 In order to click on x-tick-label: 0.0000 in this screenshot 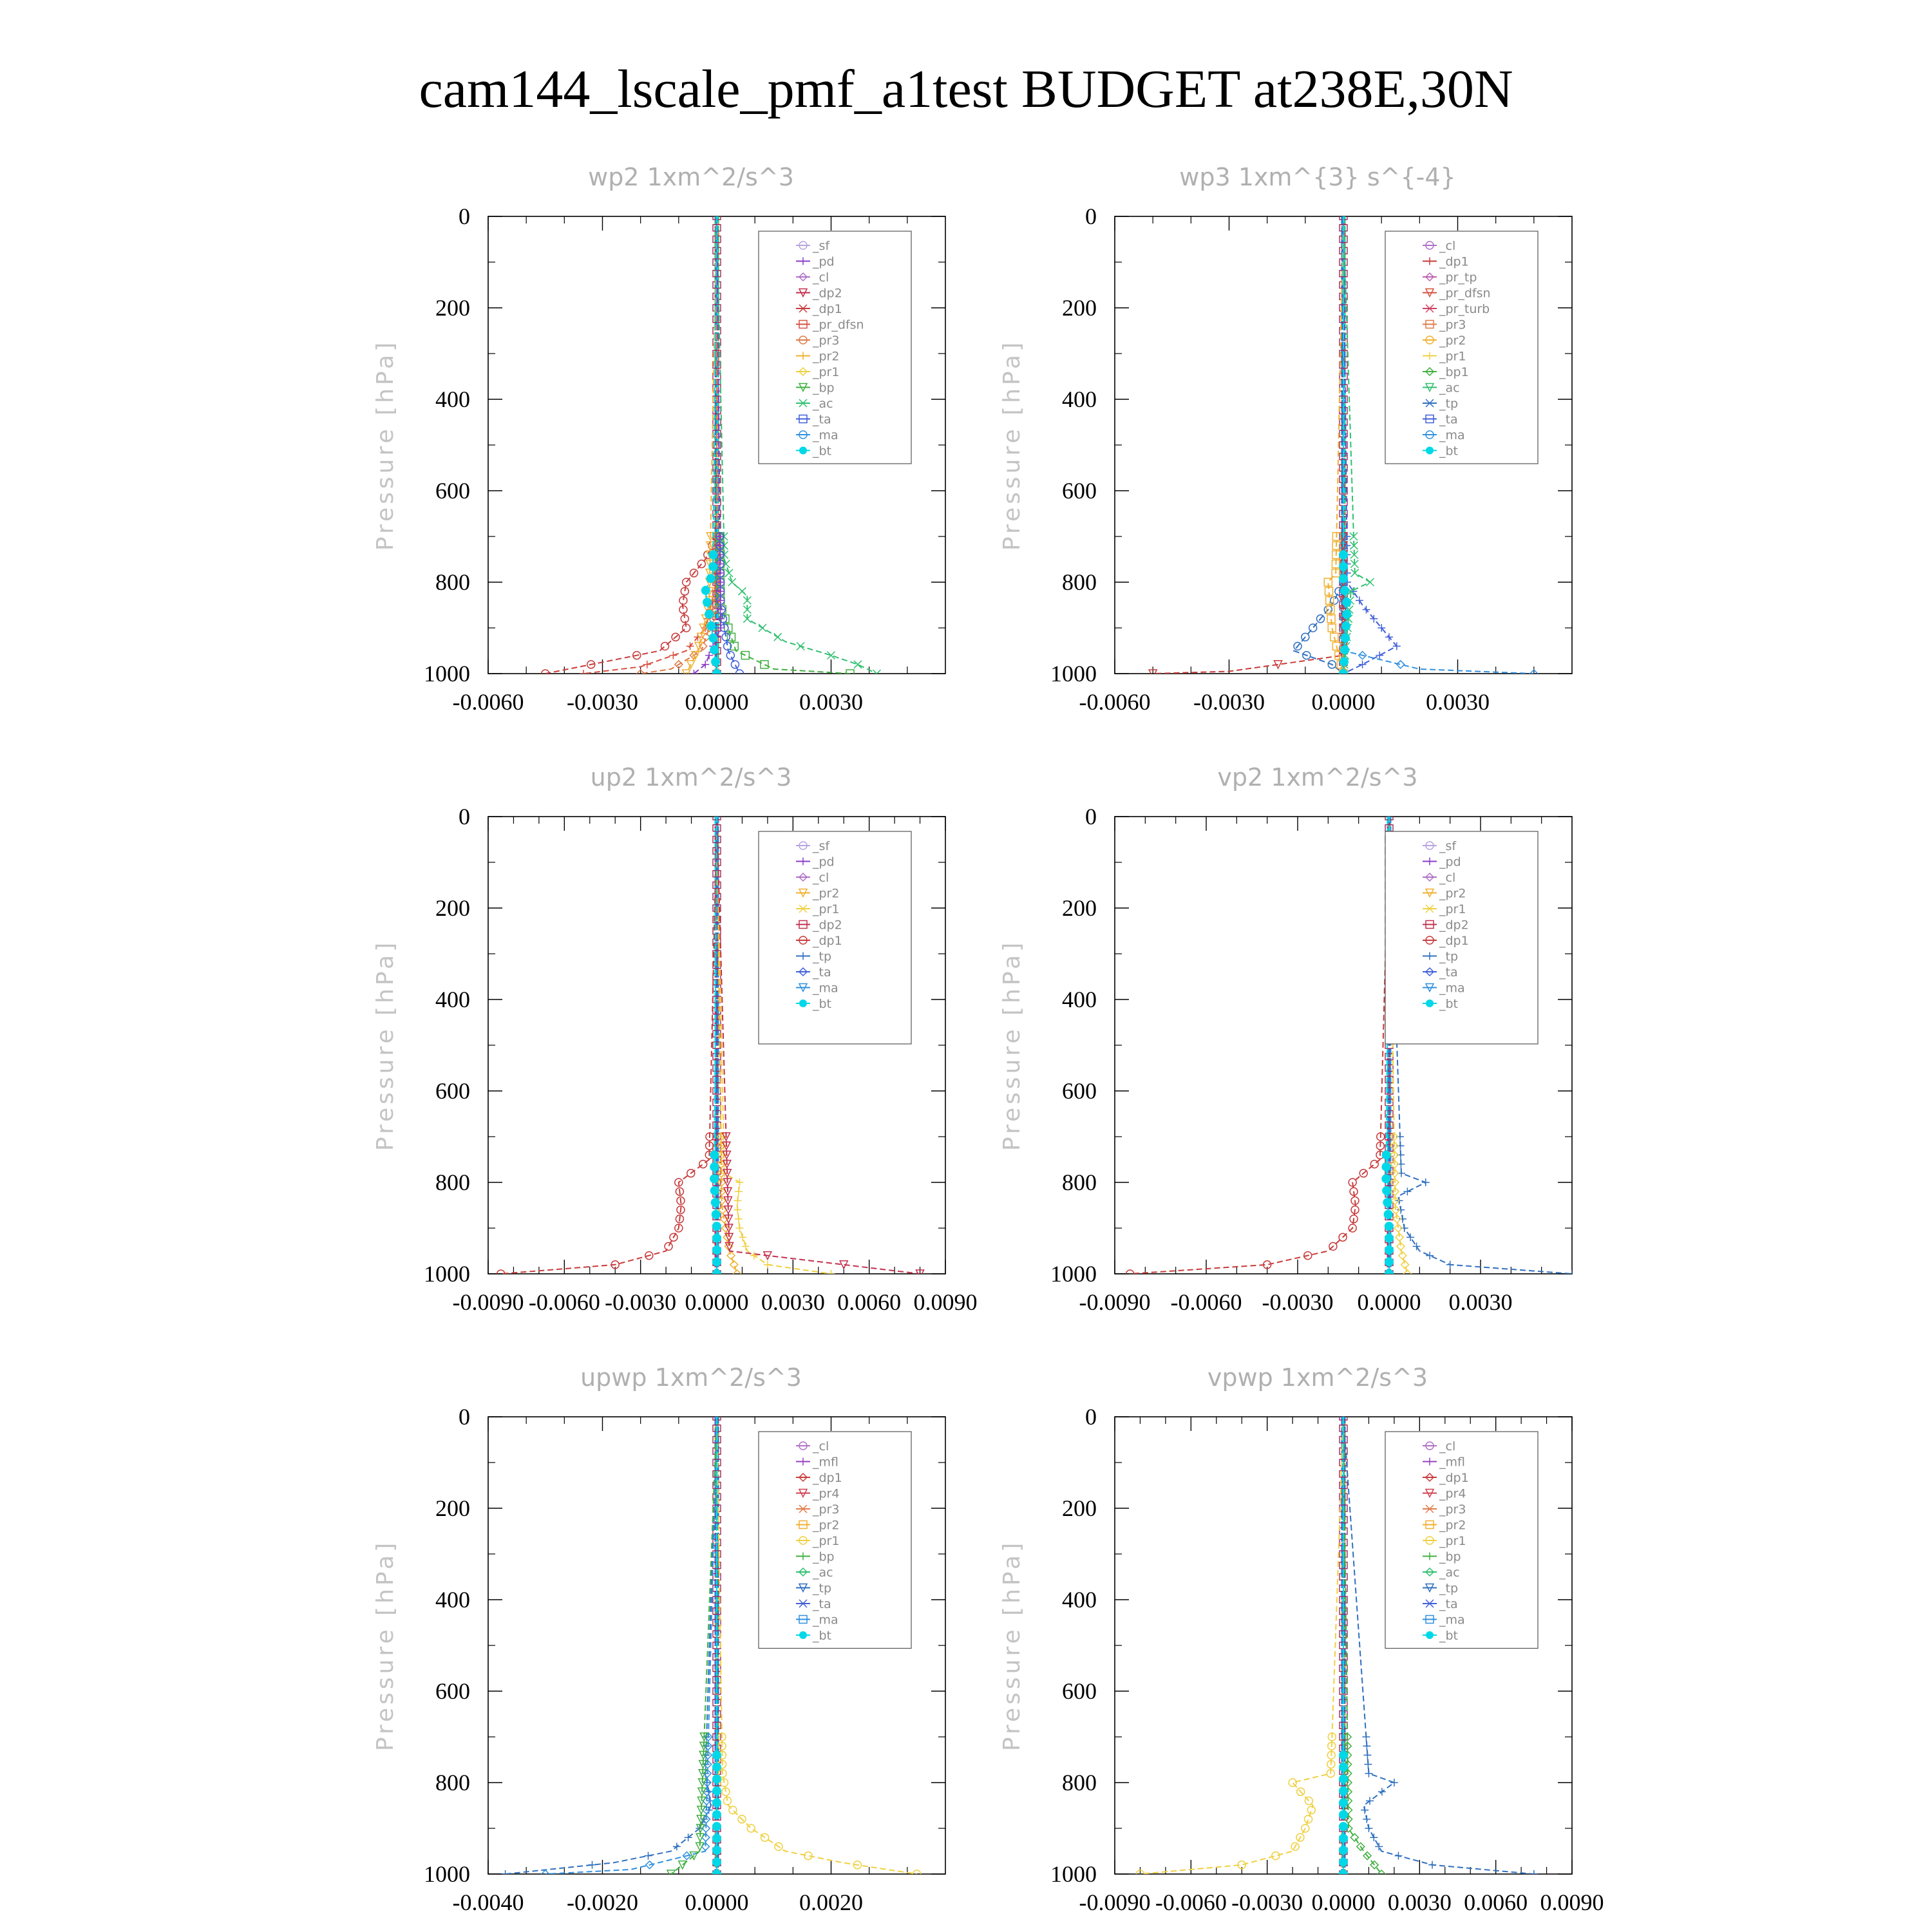, I will do `click(717, 1902)`.